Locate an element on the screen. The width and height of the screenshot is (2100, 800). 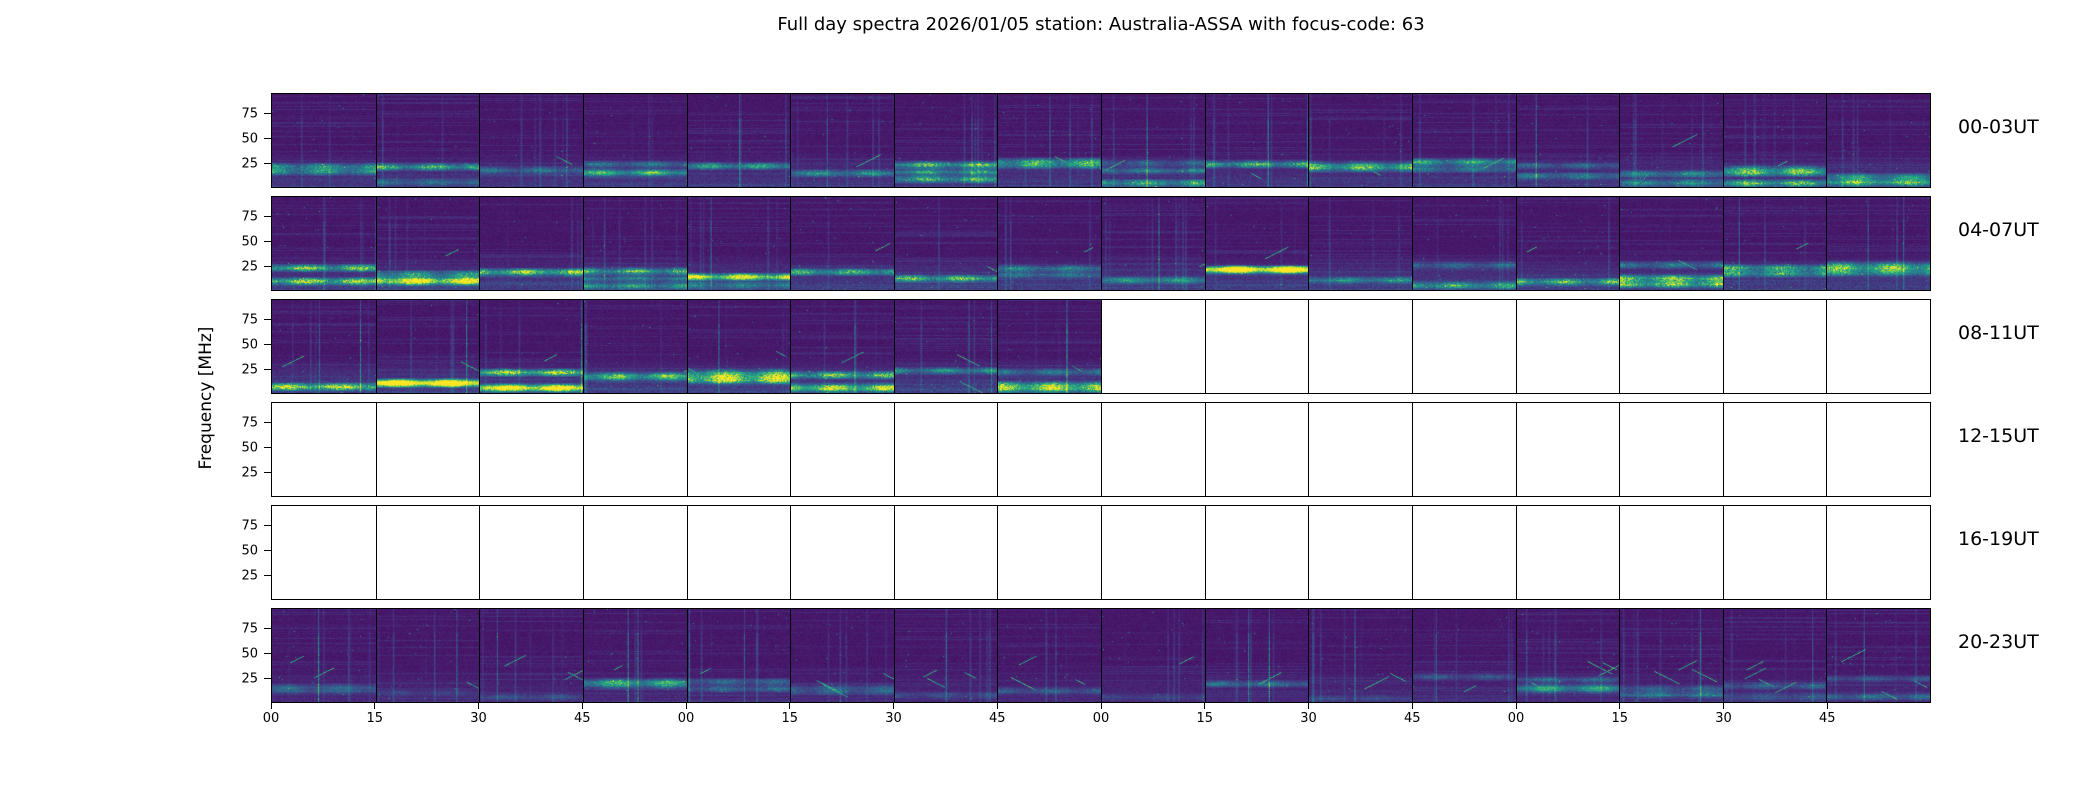
row-time-label: 04-07UT is located at coordinates (1998, 229).